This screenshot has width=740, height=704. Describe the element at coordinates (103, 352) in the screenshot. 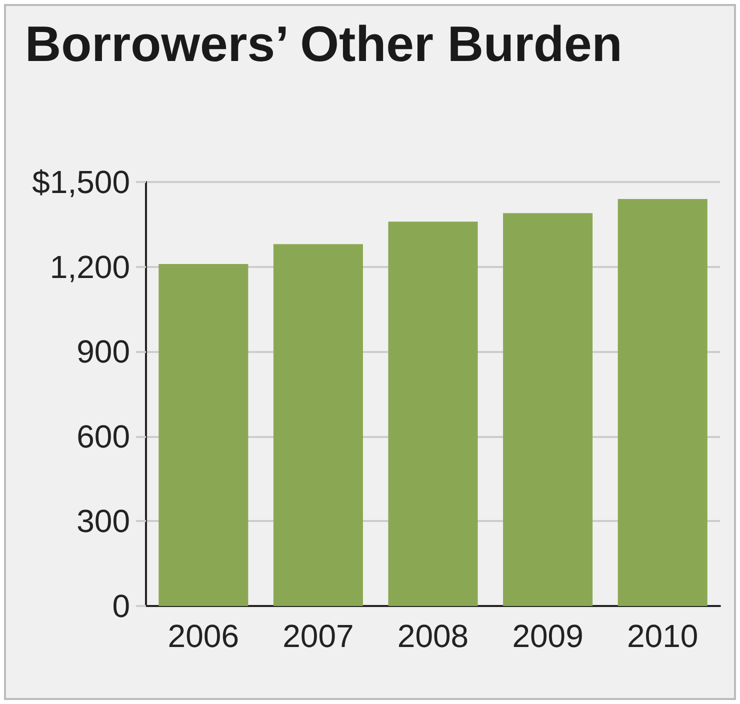

I see `y-tick-label: 900` at that location.